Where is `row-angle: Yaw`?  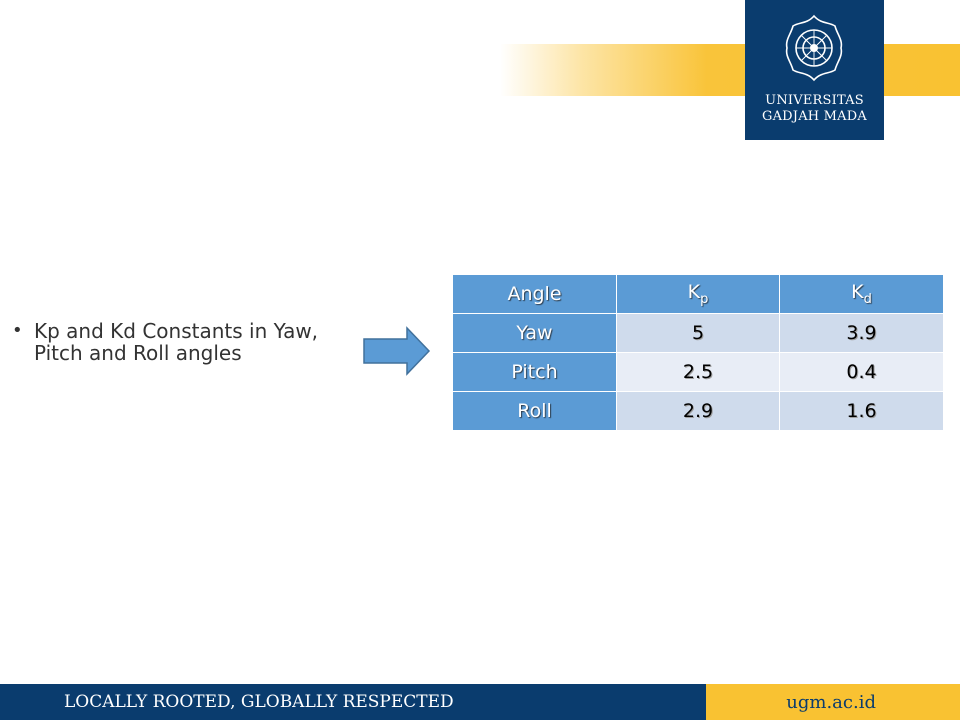 row-angle: Yaw is located at coordinates (534, 333).